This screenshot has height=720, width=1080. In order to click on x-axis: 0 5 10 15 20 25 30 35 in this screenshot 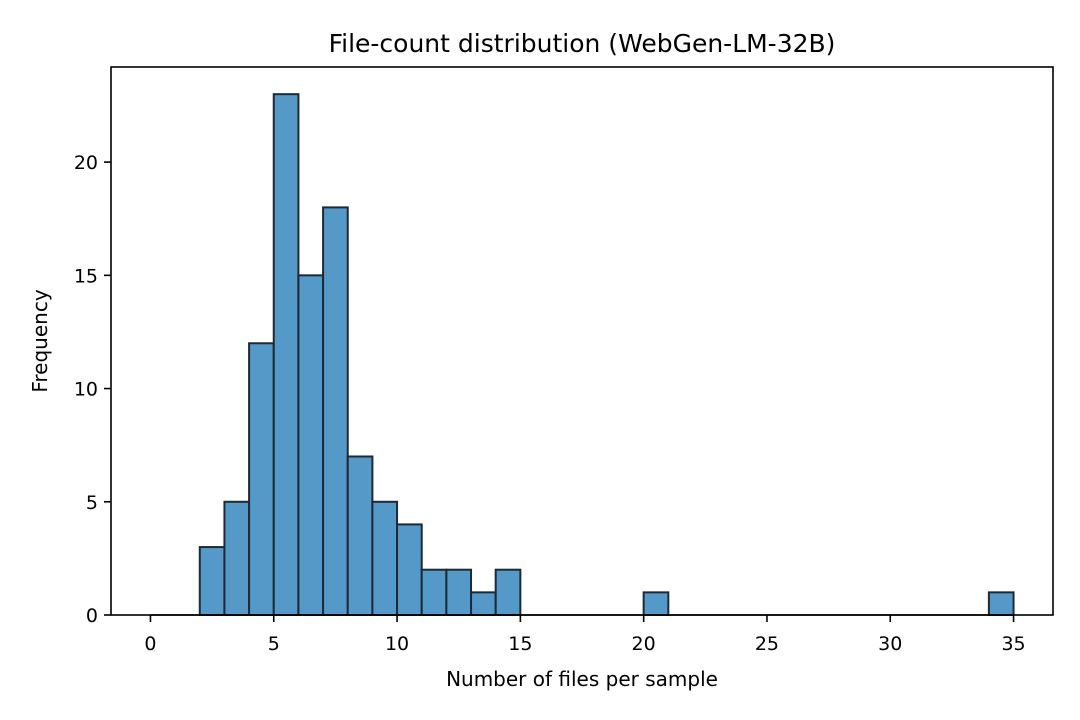, I will do `click(585, 635)`.